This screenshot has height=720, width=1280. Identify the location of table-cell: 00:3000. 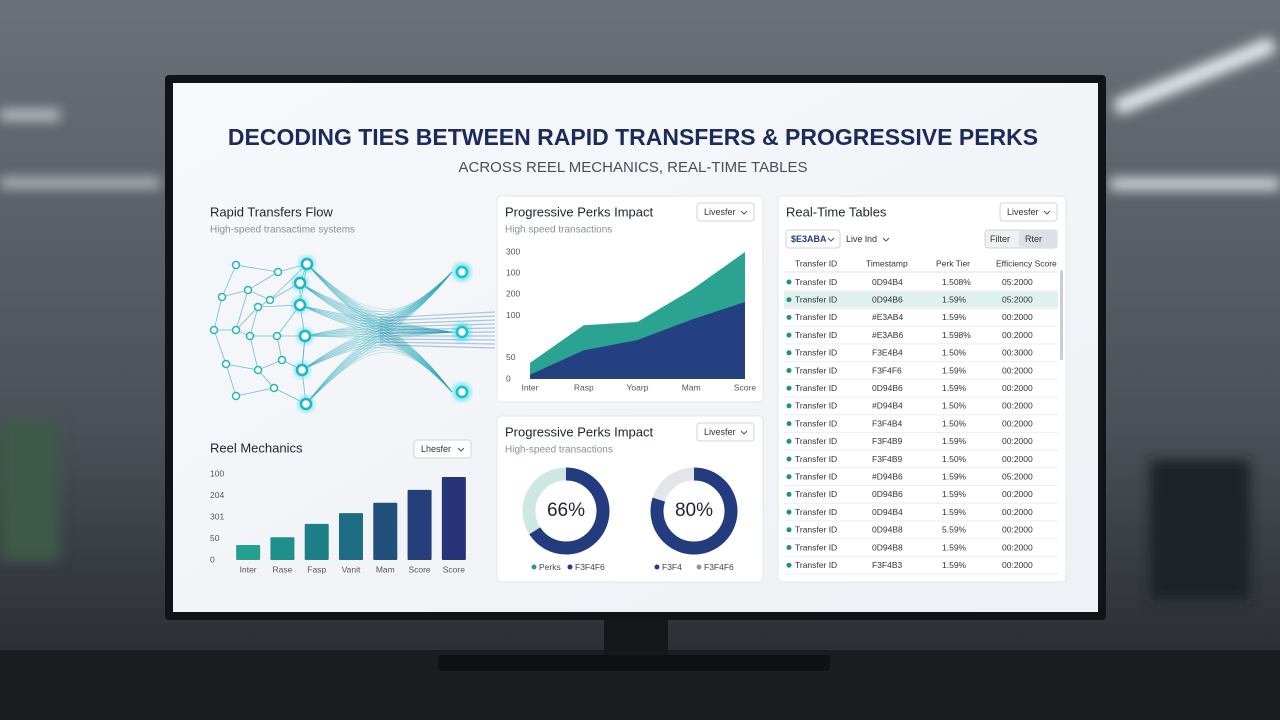
(1017, 353).